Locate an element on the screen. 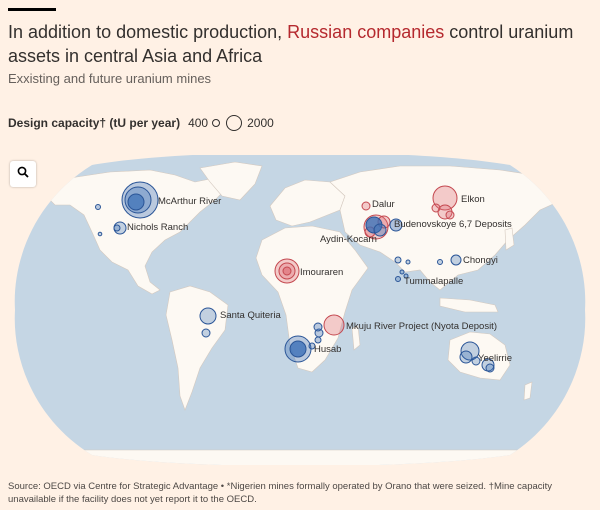  label-santa: Santa Quiteria is located at coordinates (250, 315).